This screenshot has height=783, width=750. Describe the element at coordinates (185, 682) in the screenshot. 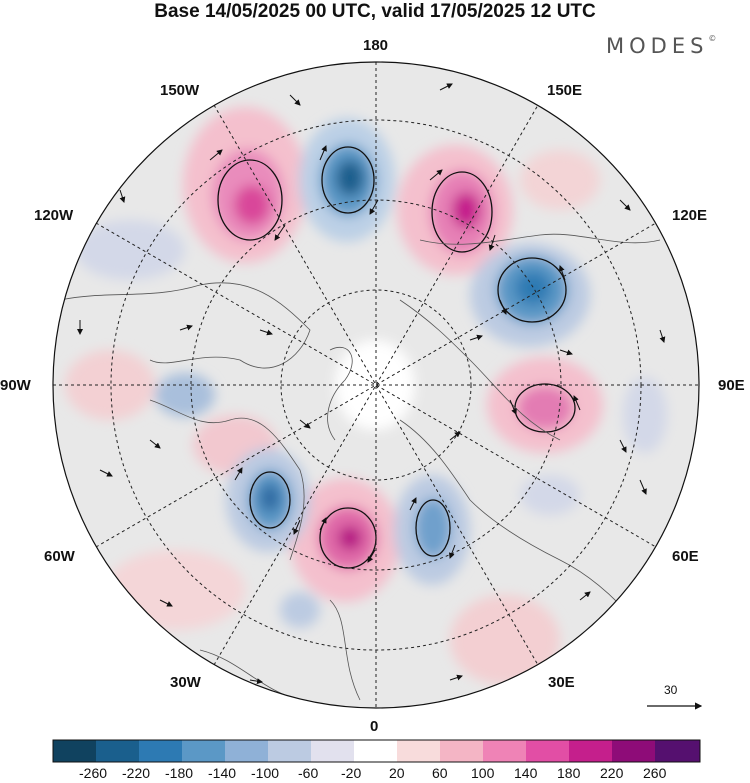

I see `lon-label-30w: 30W` at that location.